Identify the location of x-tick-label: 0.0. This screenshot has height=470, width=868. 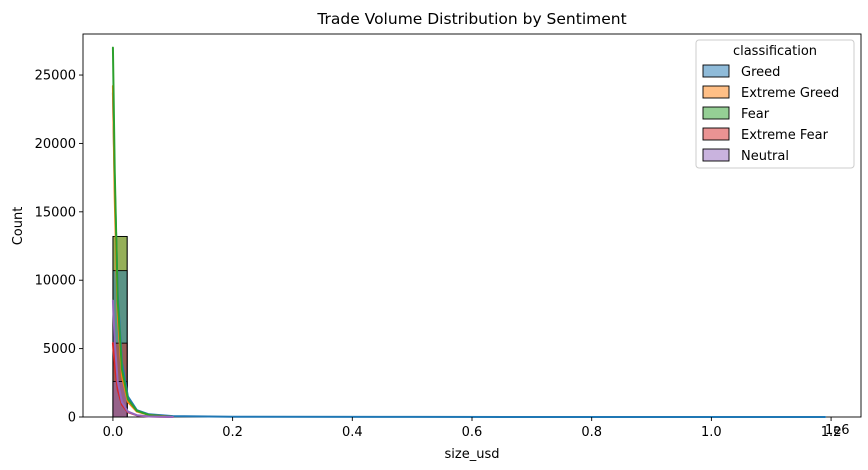
(113, 432).